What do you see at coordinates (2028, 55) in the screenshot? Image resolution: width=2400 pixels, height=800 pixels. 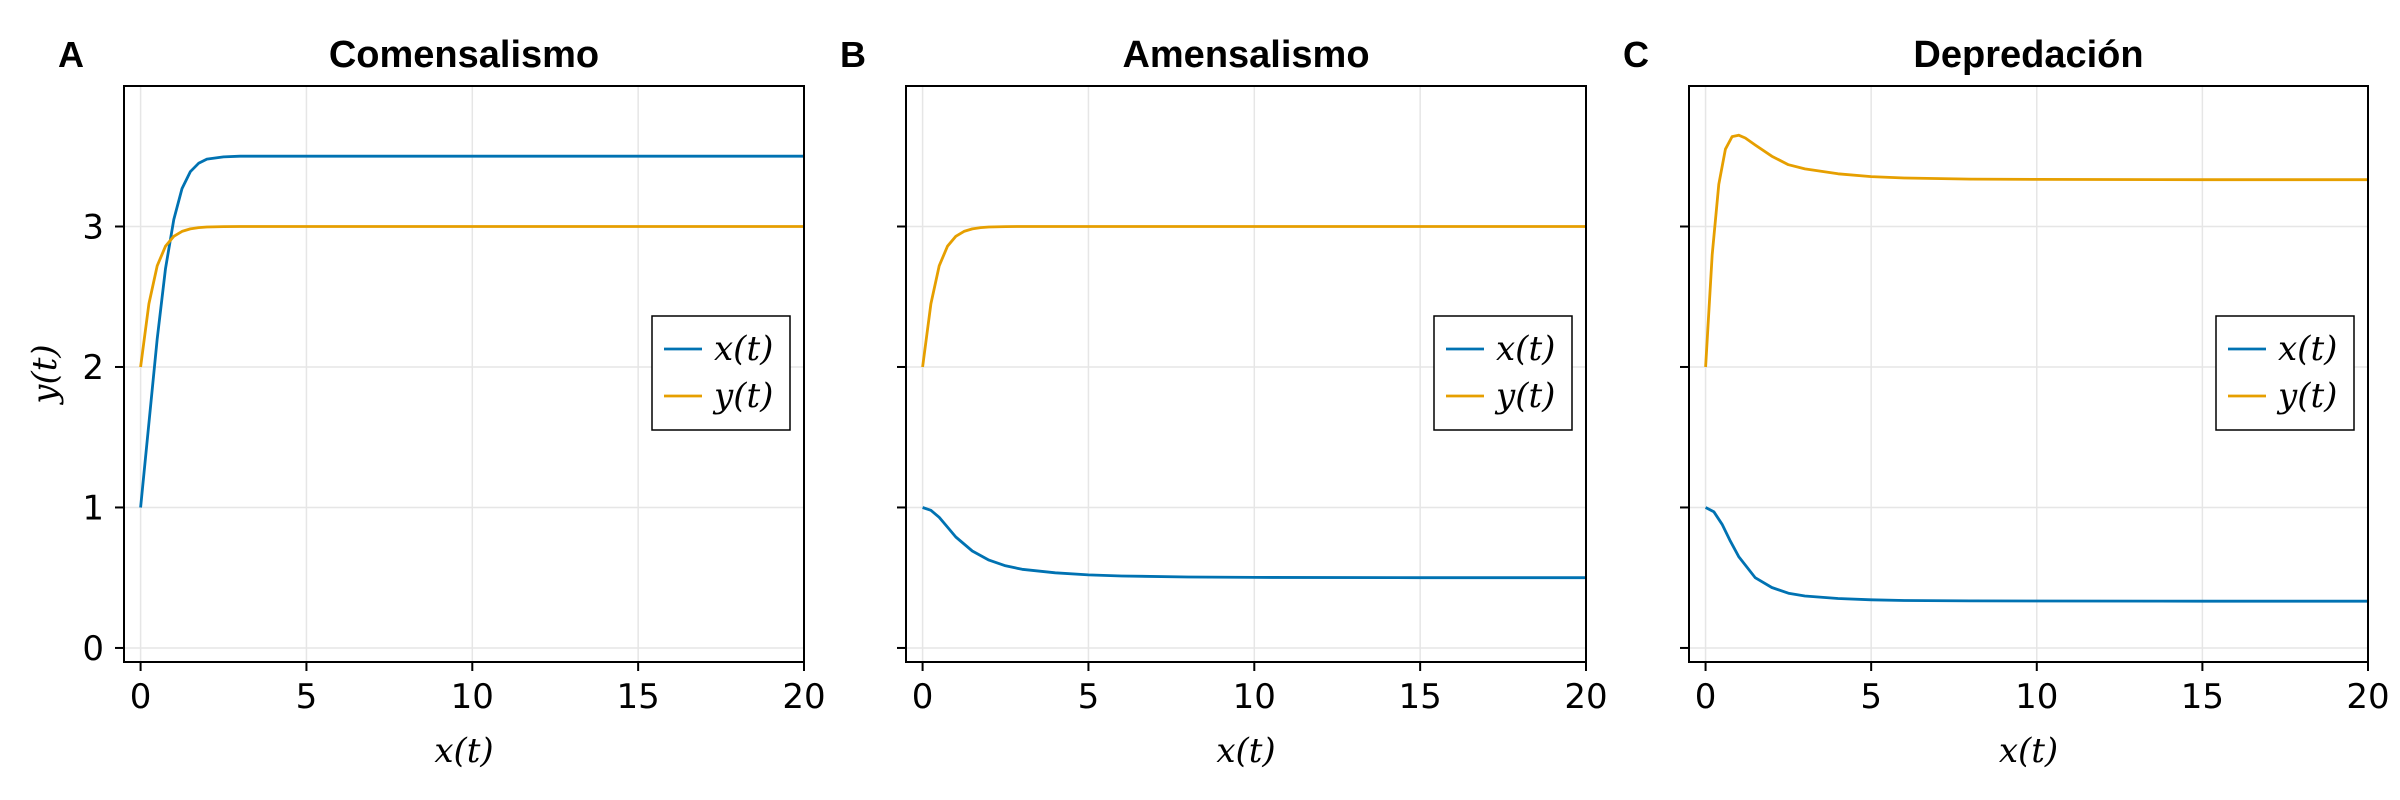 I see `panel-title: Depredación` at bounding box center [2028, 55].